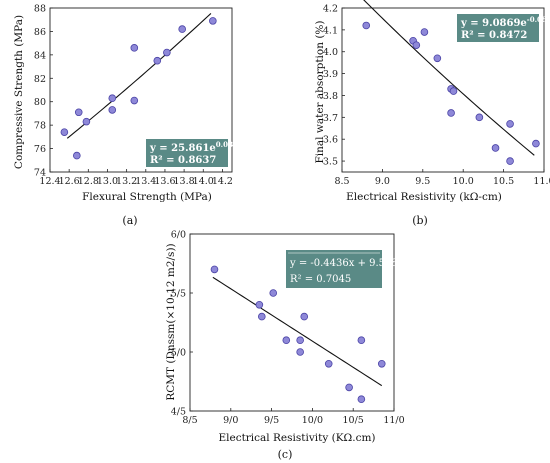 The height and width of the screenshot is (463, 550). I want to click on x-axis-label-a: Flexural Strength (MPa), so click(147, 197).